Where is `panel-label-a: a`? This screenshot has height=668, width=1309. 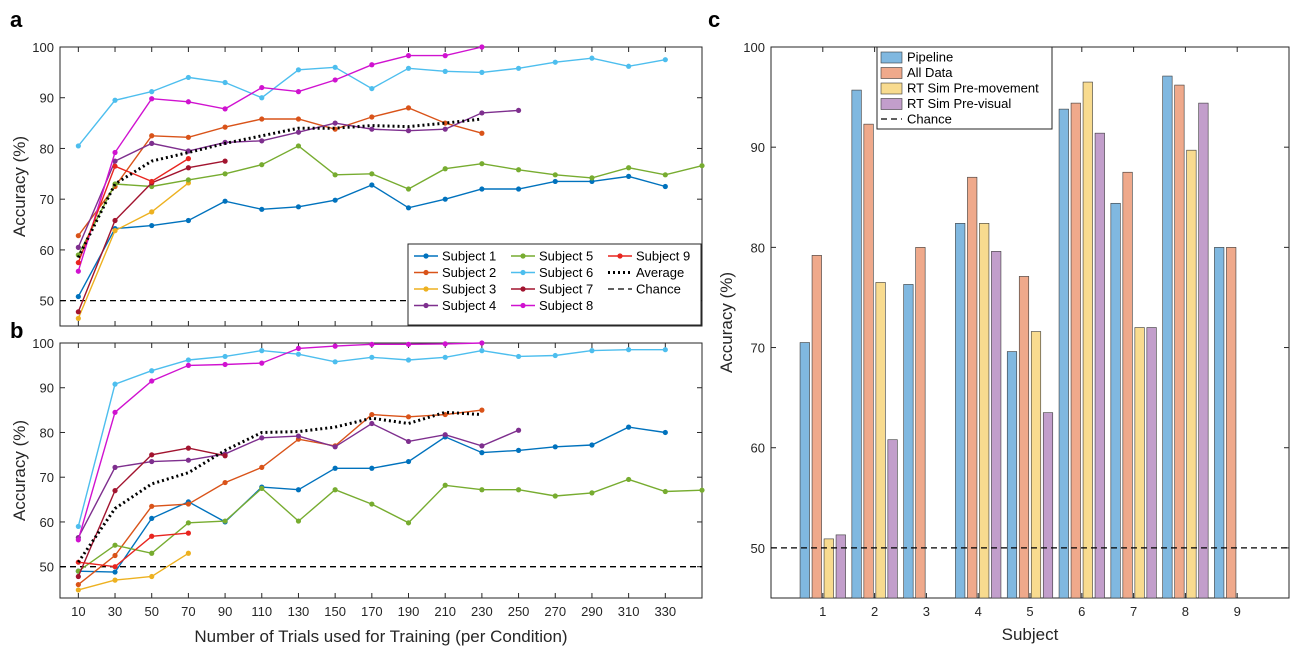 panel-label-a: a is located at coordinates (16, 19).